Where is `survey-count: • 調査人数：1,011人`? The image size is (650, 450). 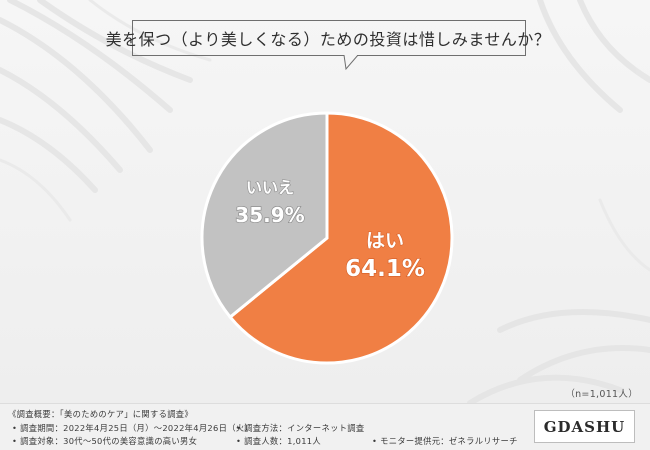 survey-count: • 調査人数：1,011人 is located at coordinates (278, 441).